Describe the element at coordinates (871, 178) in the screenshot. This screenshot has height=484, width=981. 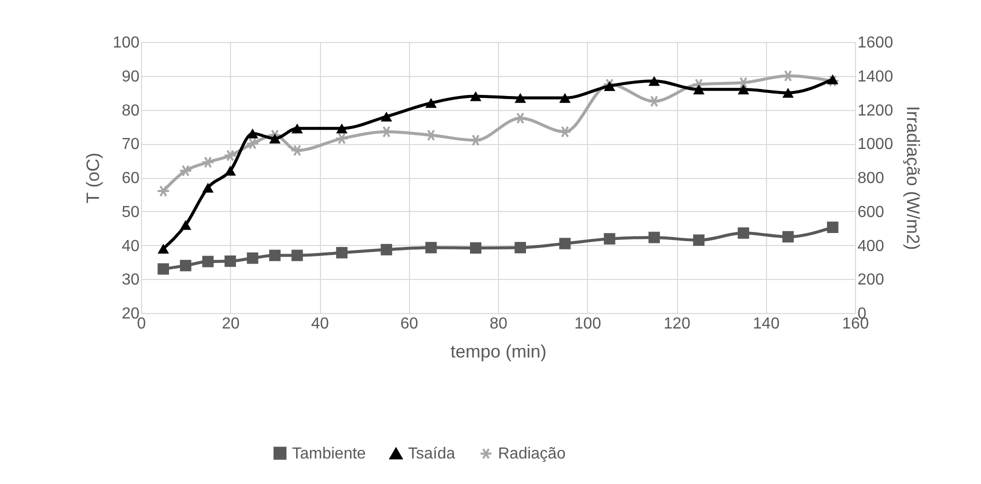
I see `y2-tick-label: 800` at that location.